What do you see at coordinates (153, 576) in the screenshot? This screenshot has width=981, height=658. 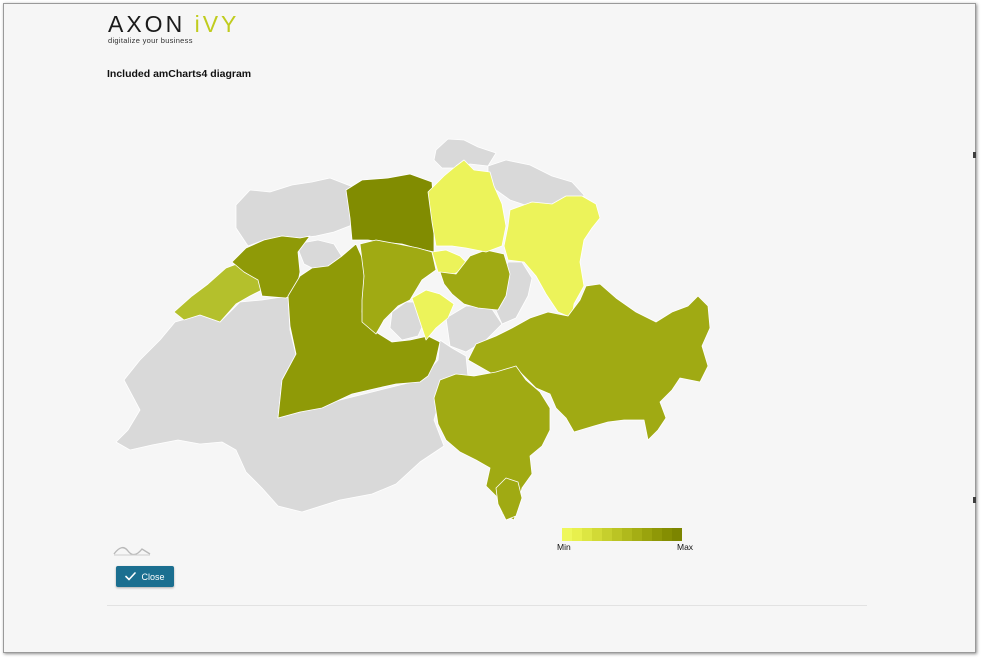 I see `close-button-label: Close` at bounding box center [153, 576].